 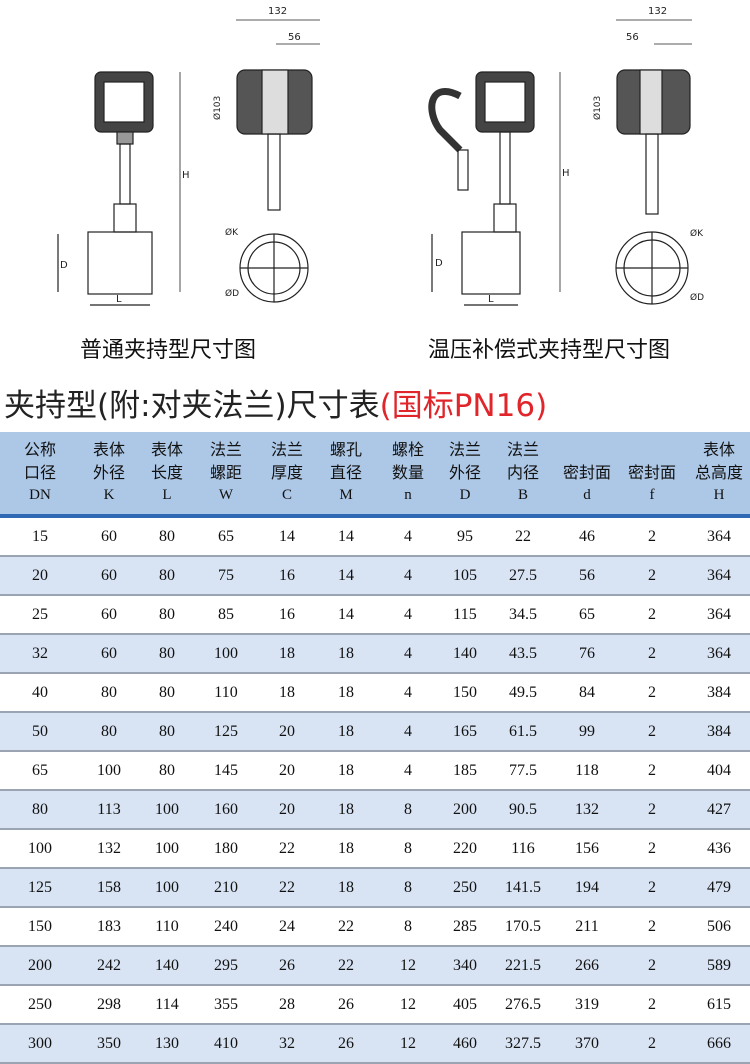 What do you see at coordinates (408, 1044) in the screenshot?
I see `table-cell: 12` at bounding box center [408, 1044].